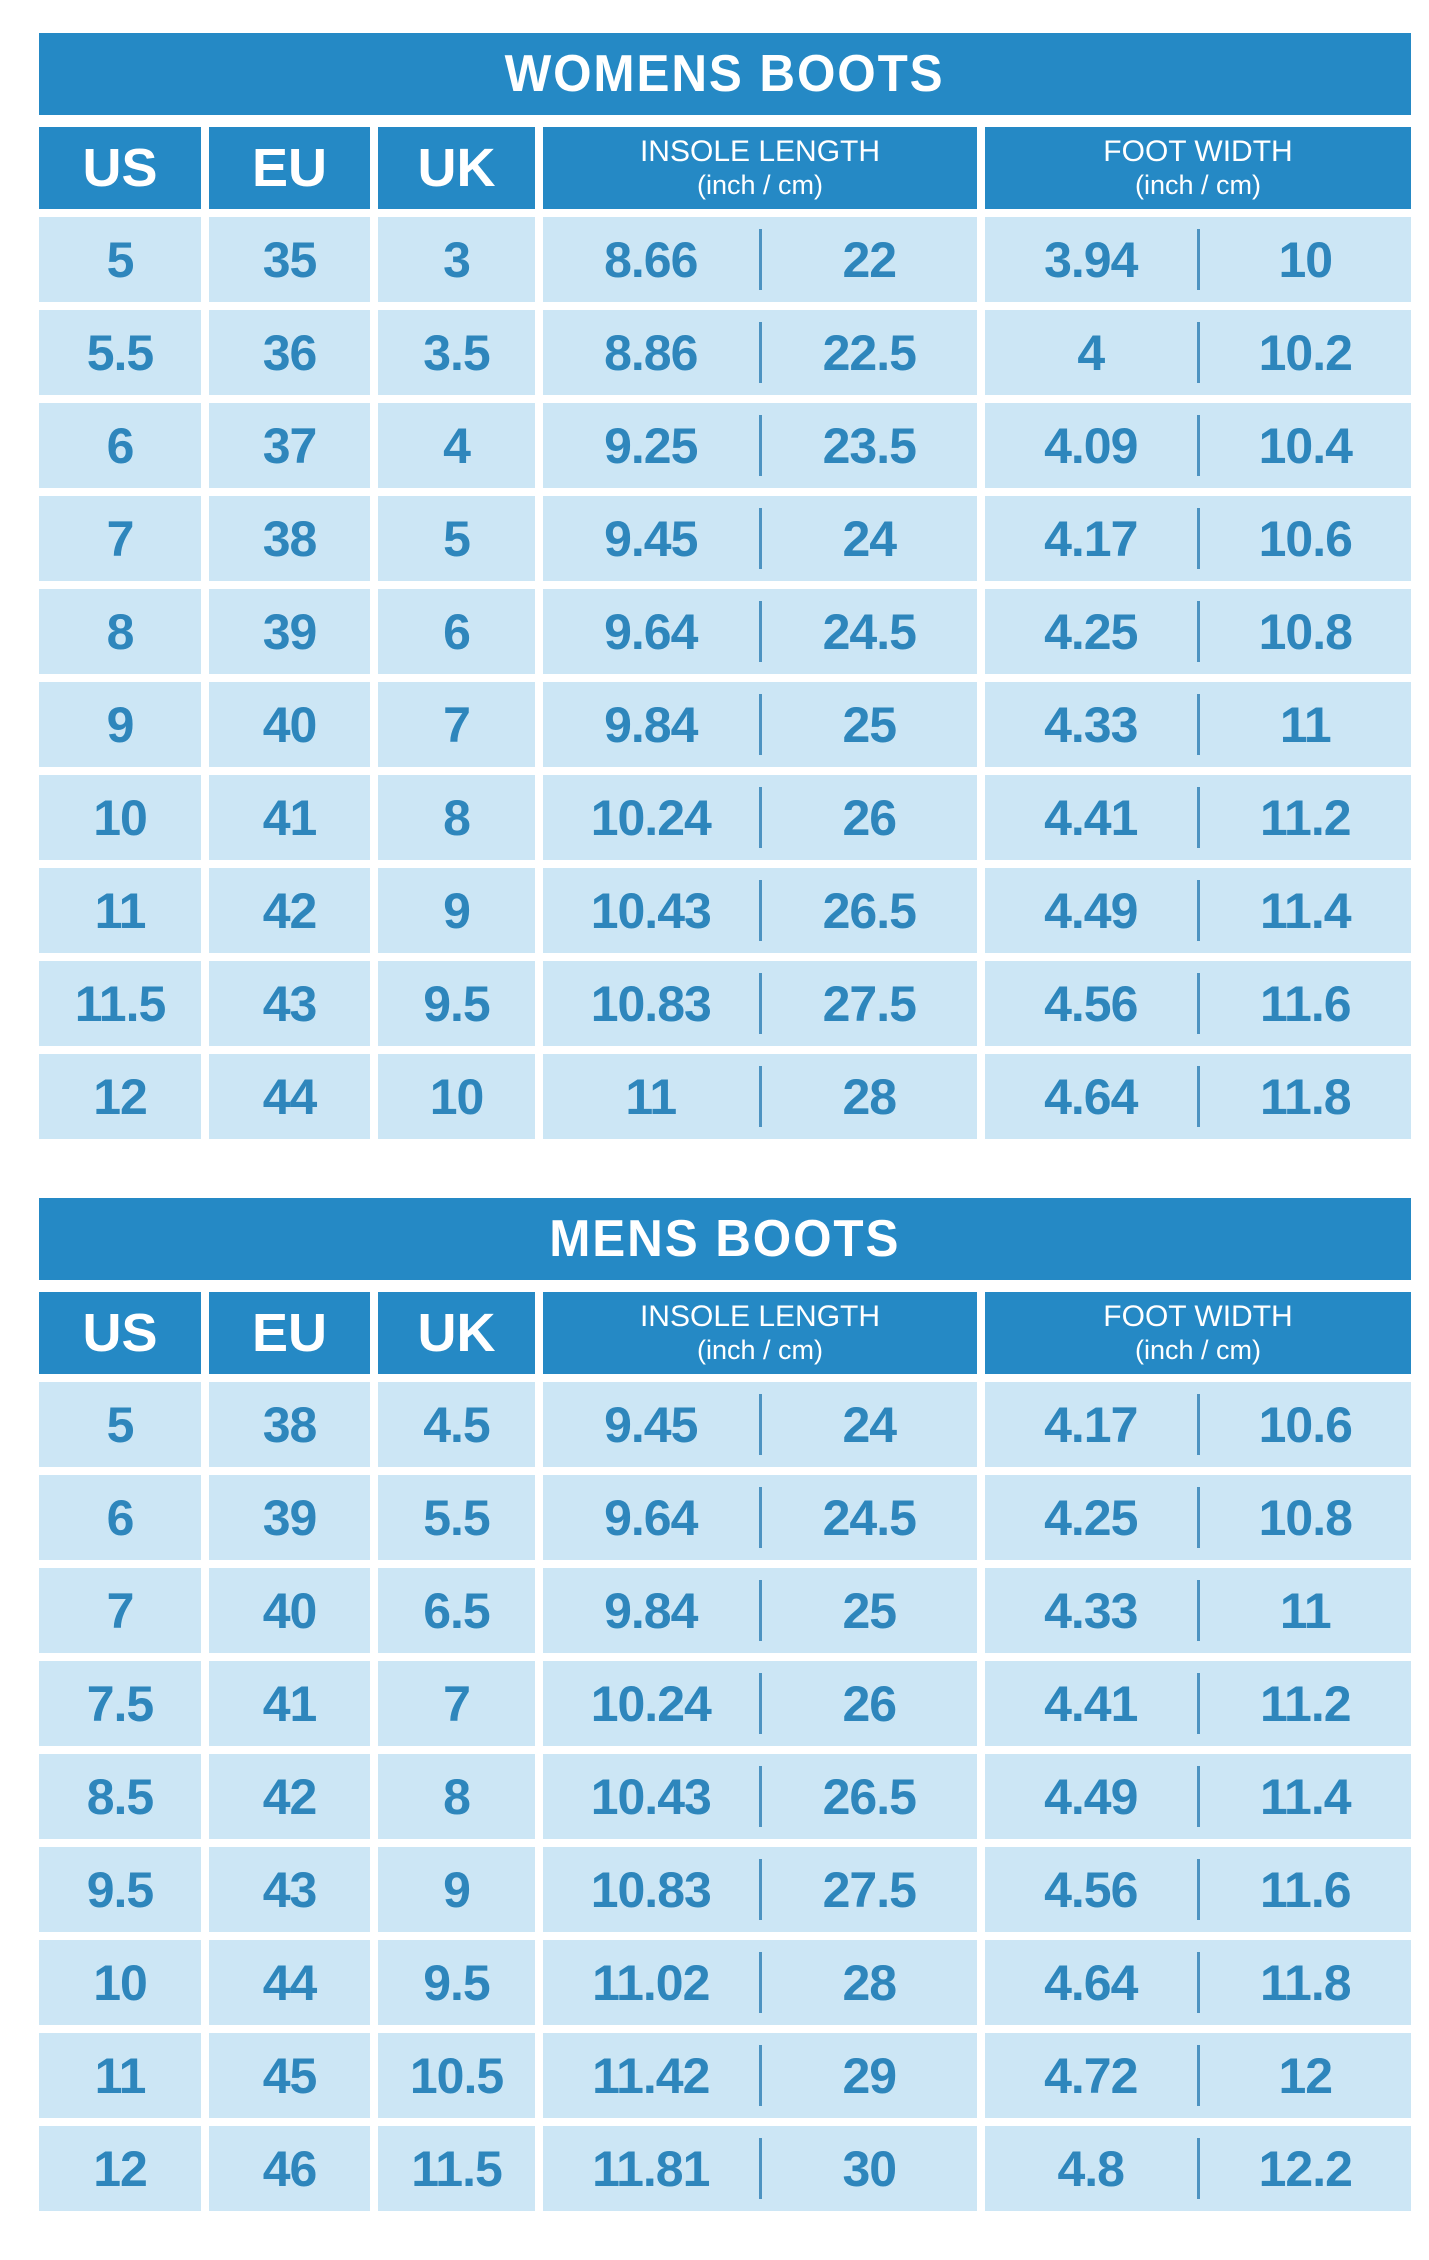 This screenshot has width=1429, height=2260. I want to click on insole-length-cell: 9.45 24, so click(760, 1424).